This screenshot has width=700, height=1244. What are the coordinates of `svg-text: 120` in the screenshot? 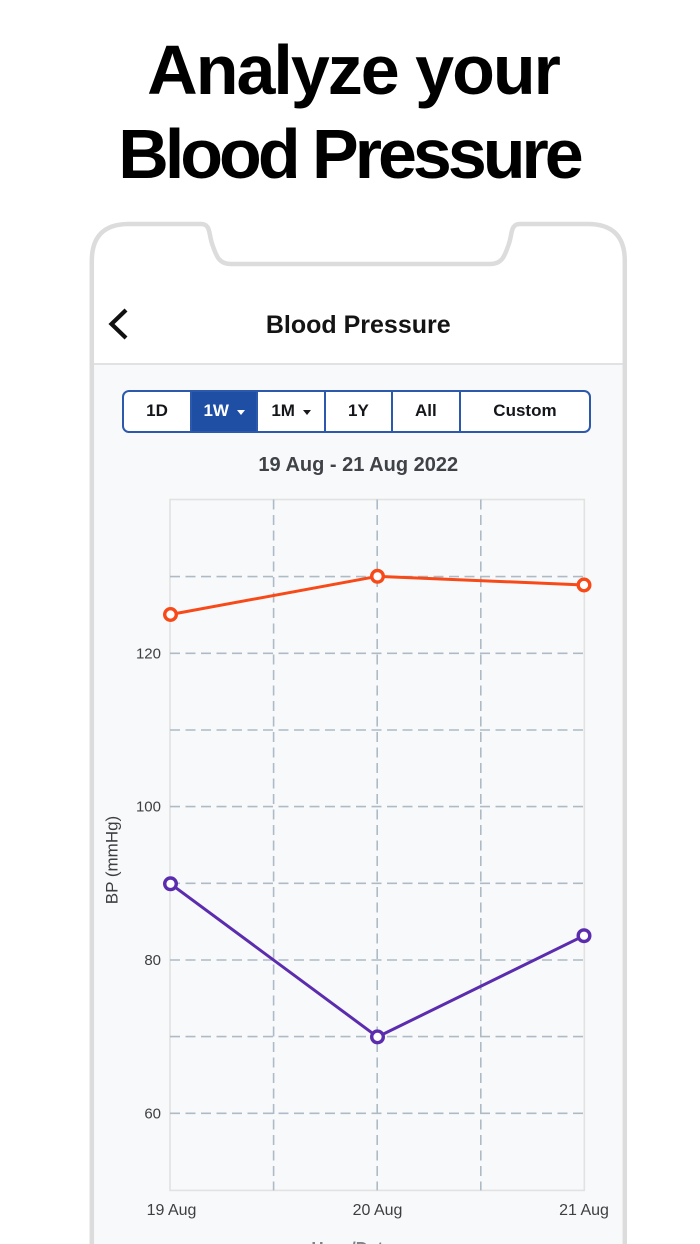 It's located at (148, 653).